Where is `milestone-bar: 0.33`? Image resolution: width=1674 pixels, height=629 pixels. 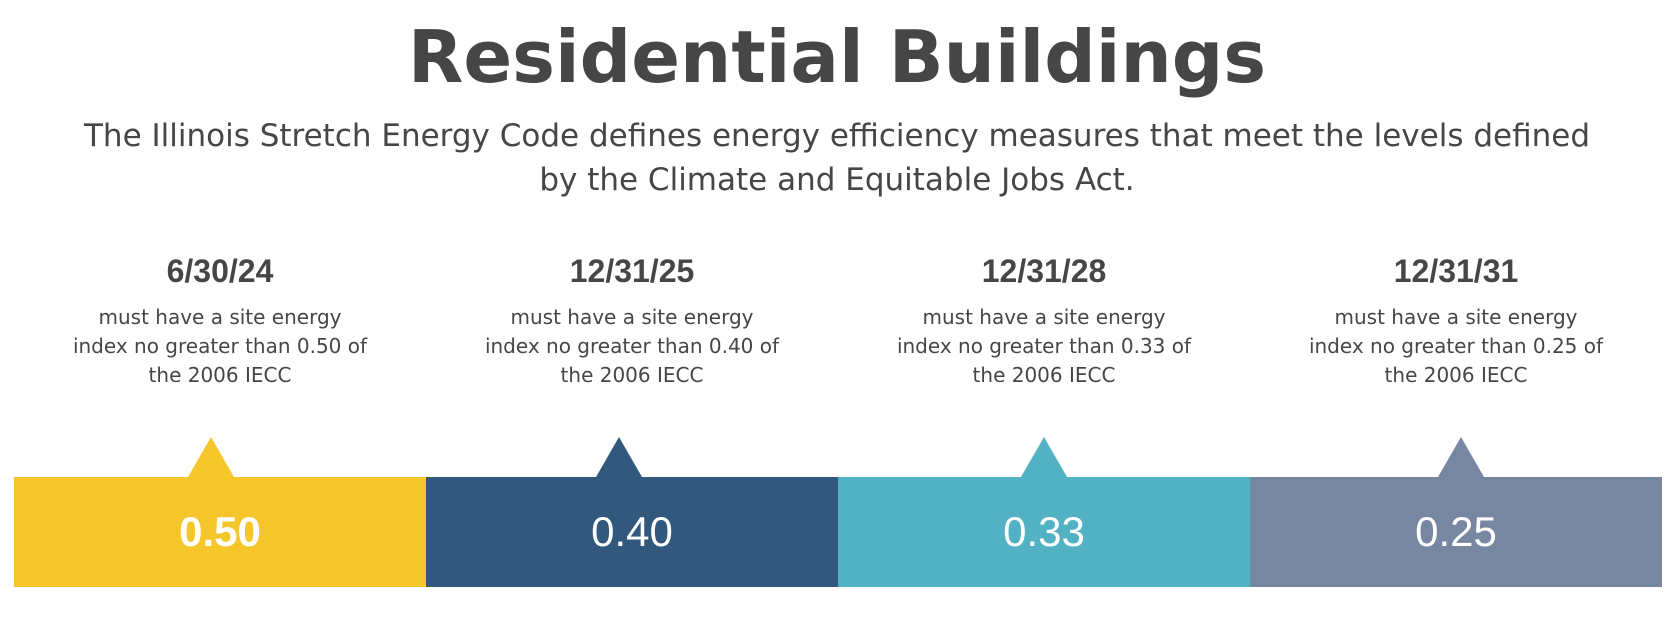 milestone-bar: 0.33 is located at coordinates (1044, 532).